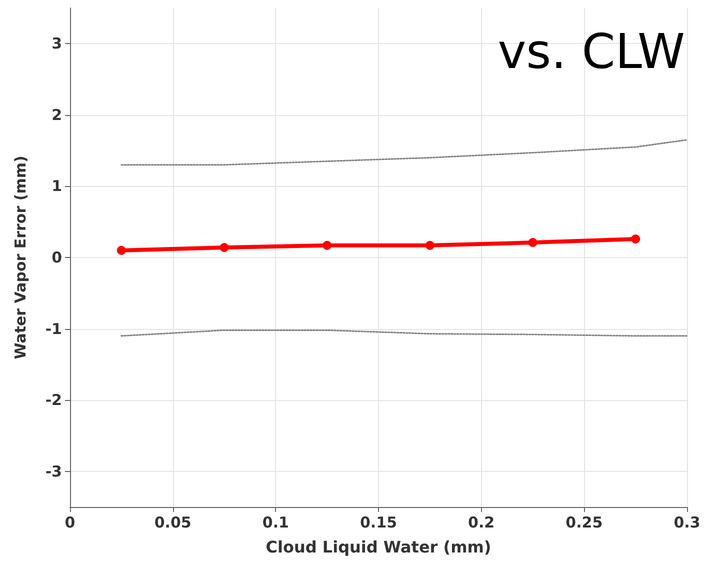 Image resolution: width=707 pixels, height=563 pixels. What do you see at coordinates (57, 257) in the screenshot?
I see `y-tick-label: 0` at bounding box center [57, 257].